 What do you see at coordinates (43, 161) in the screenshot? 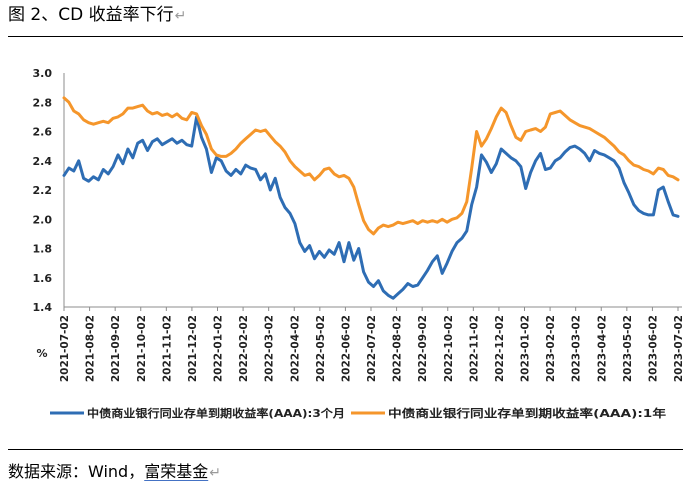
I see `y-tick-label: 2.4` at bounding box center [43, 161].